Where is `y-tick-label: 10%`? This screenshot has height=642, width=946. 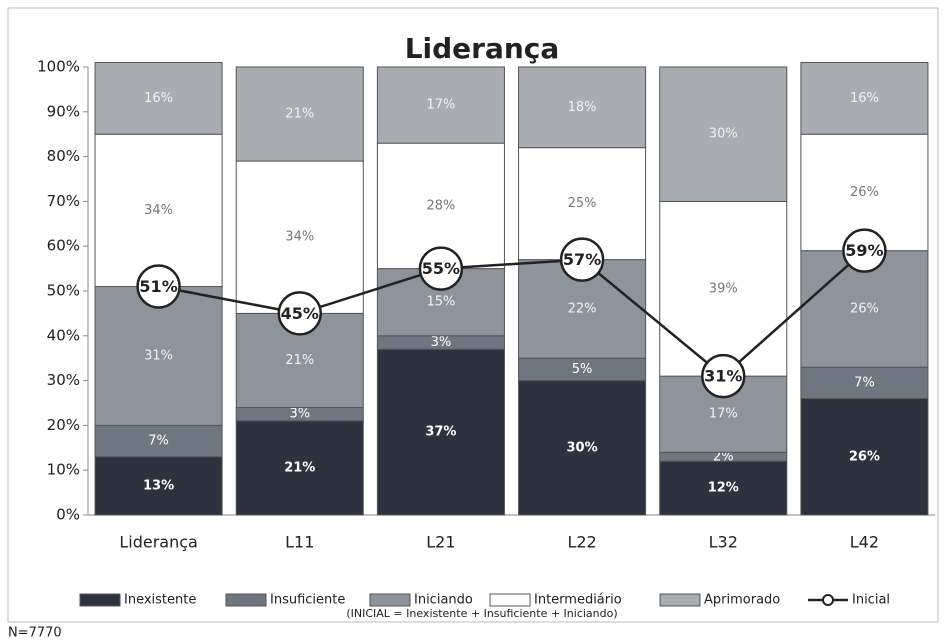
y-tick-label: 10% is located at coordinates (63, 470).